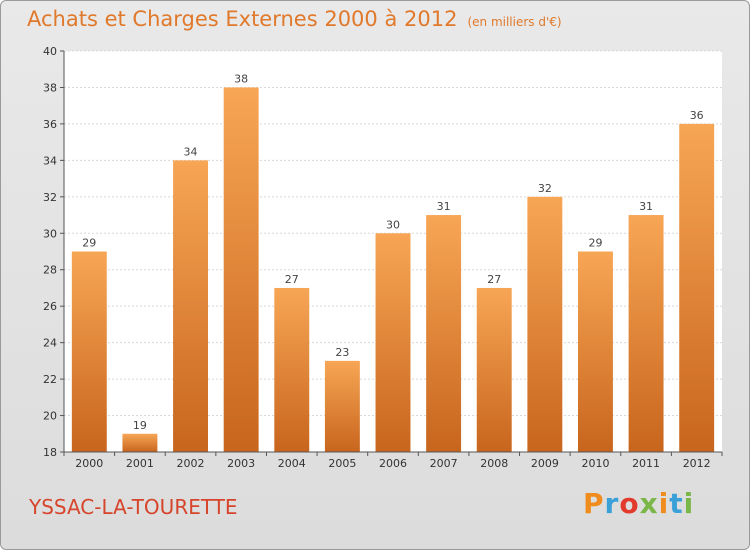 This screenshot has height=550, width=750. Describe the element at coordinates (140, 425) in the screenshot. I see `data-label: 19` at that location.